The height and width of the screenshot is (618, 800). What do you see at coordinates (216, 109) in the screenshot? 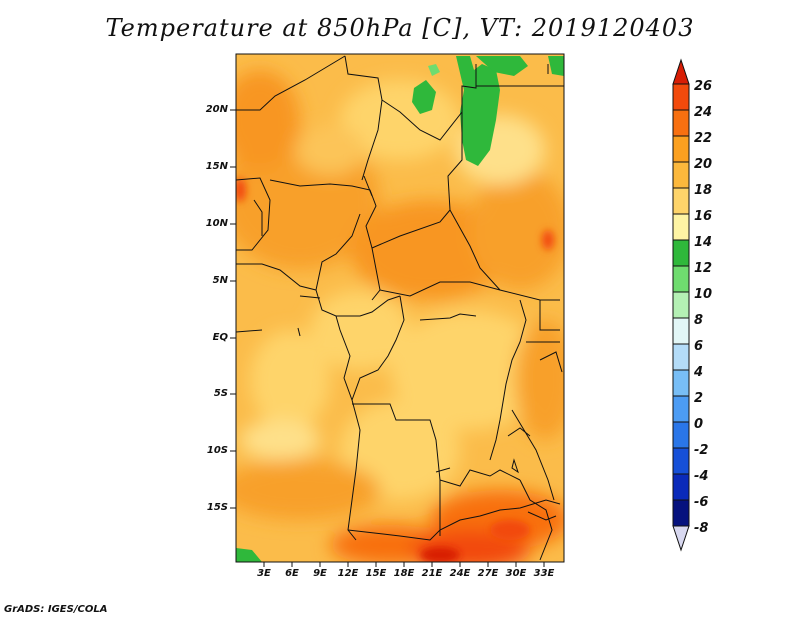
I see `lat-label-20n: 20N` at bounding box center [216, 109].